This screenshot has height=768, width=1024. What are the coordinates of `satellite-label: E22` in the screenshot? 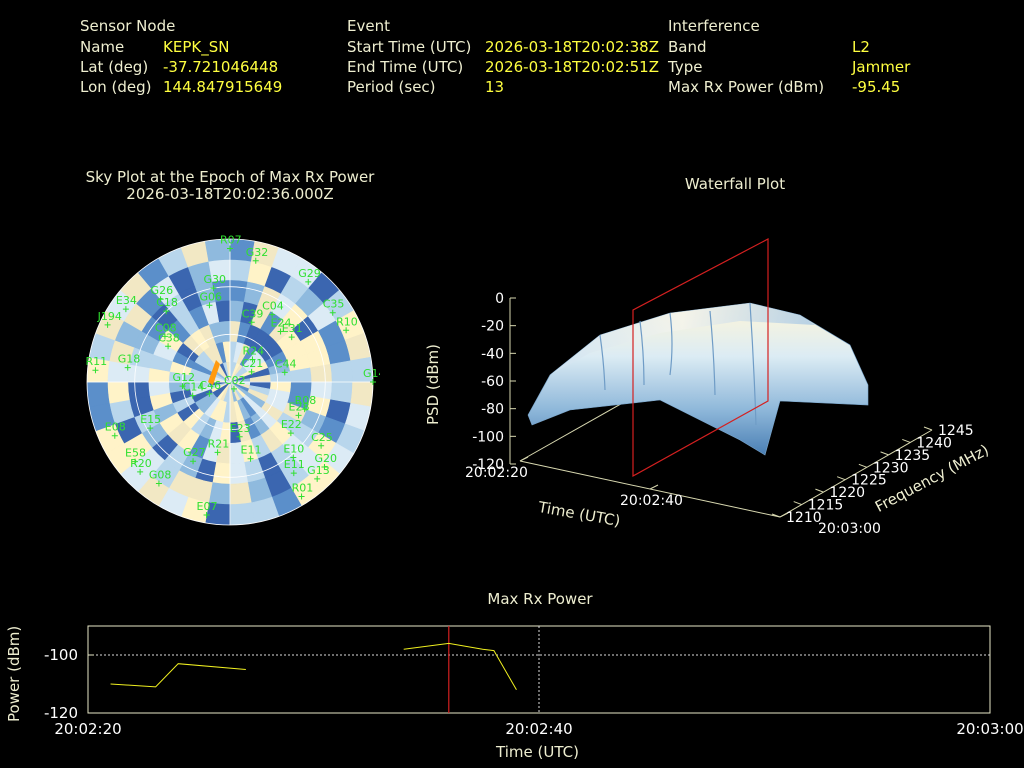 It's located at (291, 424).